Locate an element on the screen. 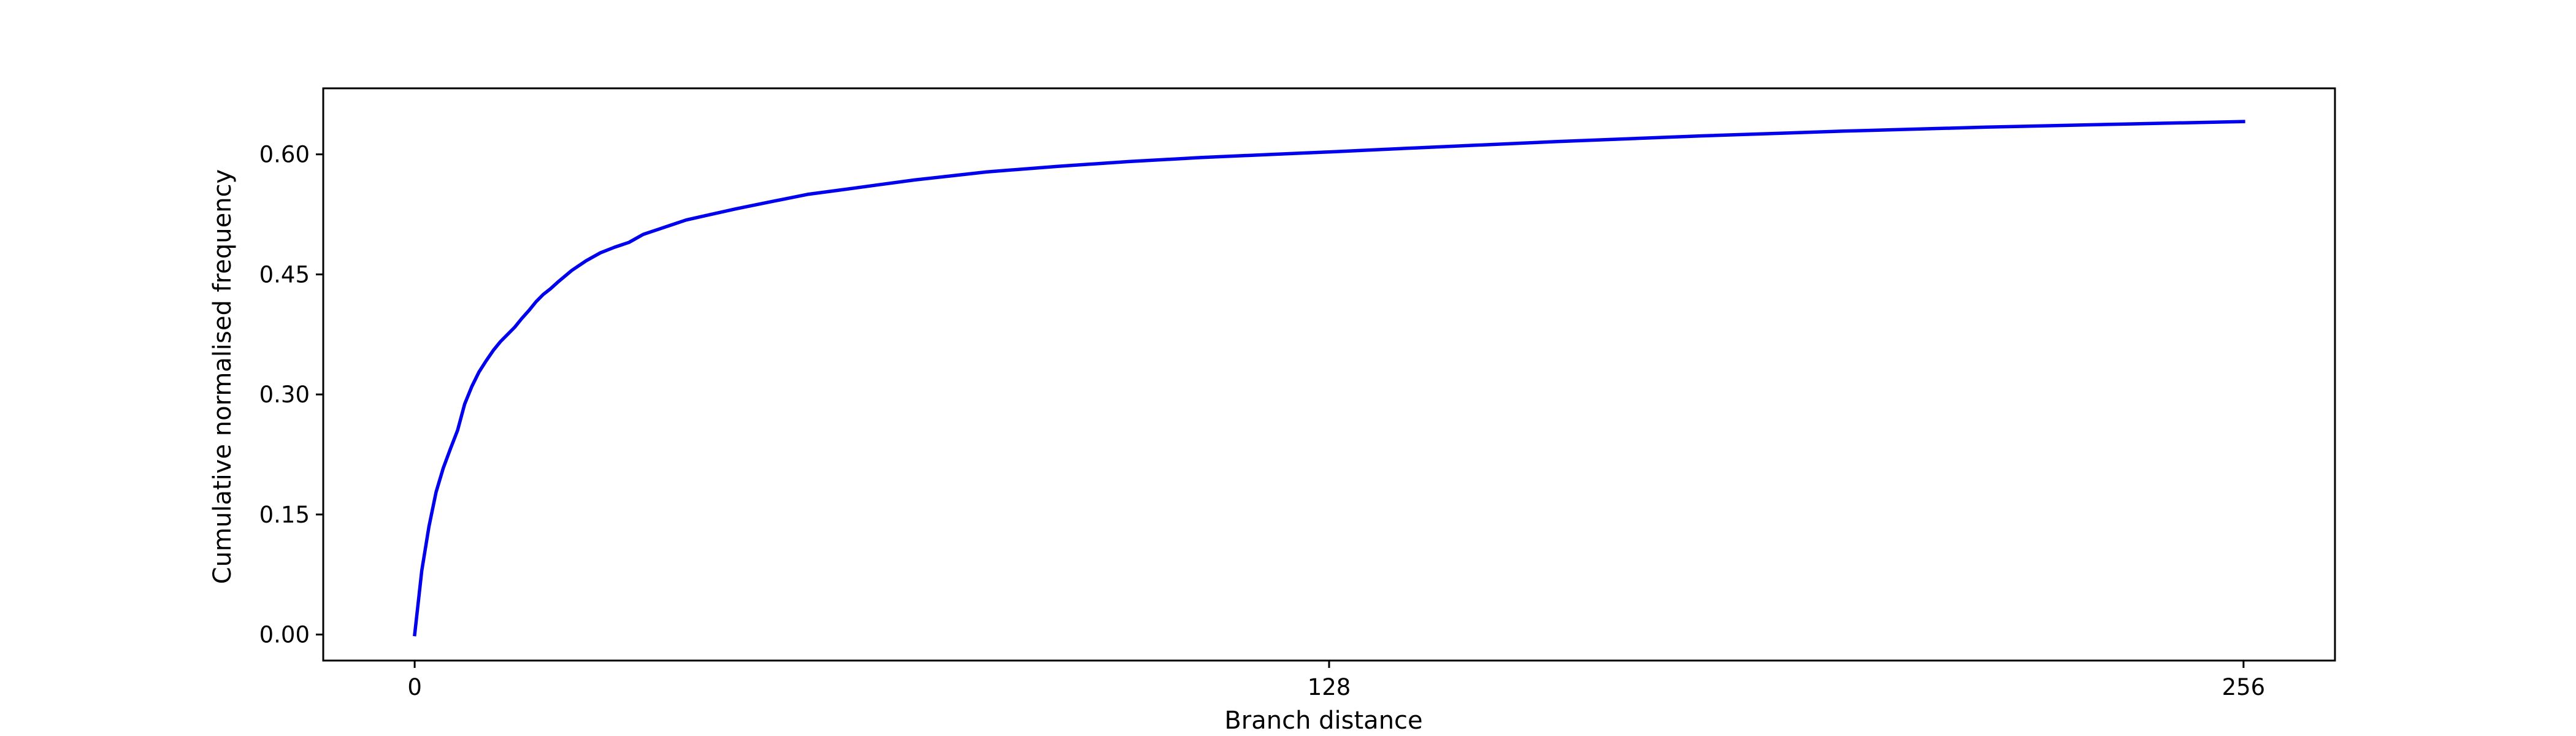 The image size is (2576, 736). y-axis-label: Cumulative normalised frequency is located at coordinates (223, 376).